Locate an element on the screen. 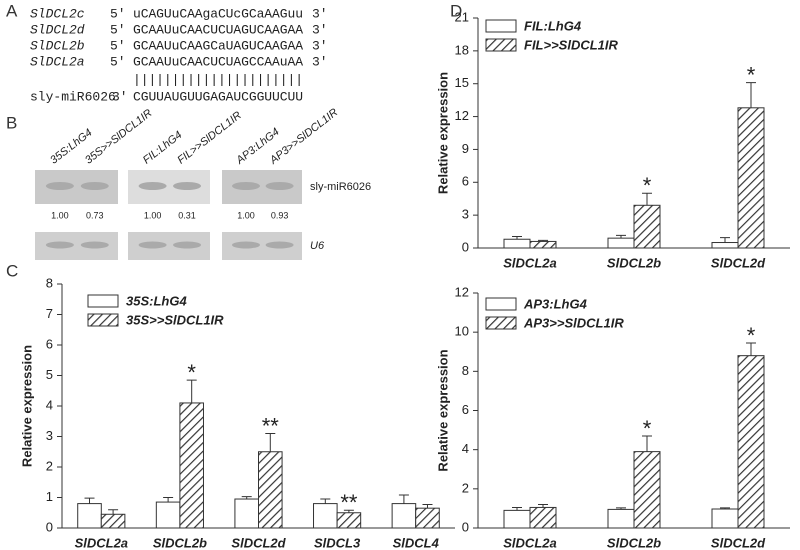 This screenshot has height=550, width=800. pairing: |||||||||||||||||||||| is located at coordinates (218, 79).